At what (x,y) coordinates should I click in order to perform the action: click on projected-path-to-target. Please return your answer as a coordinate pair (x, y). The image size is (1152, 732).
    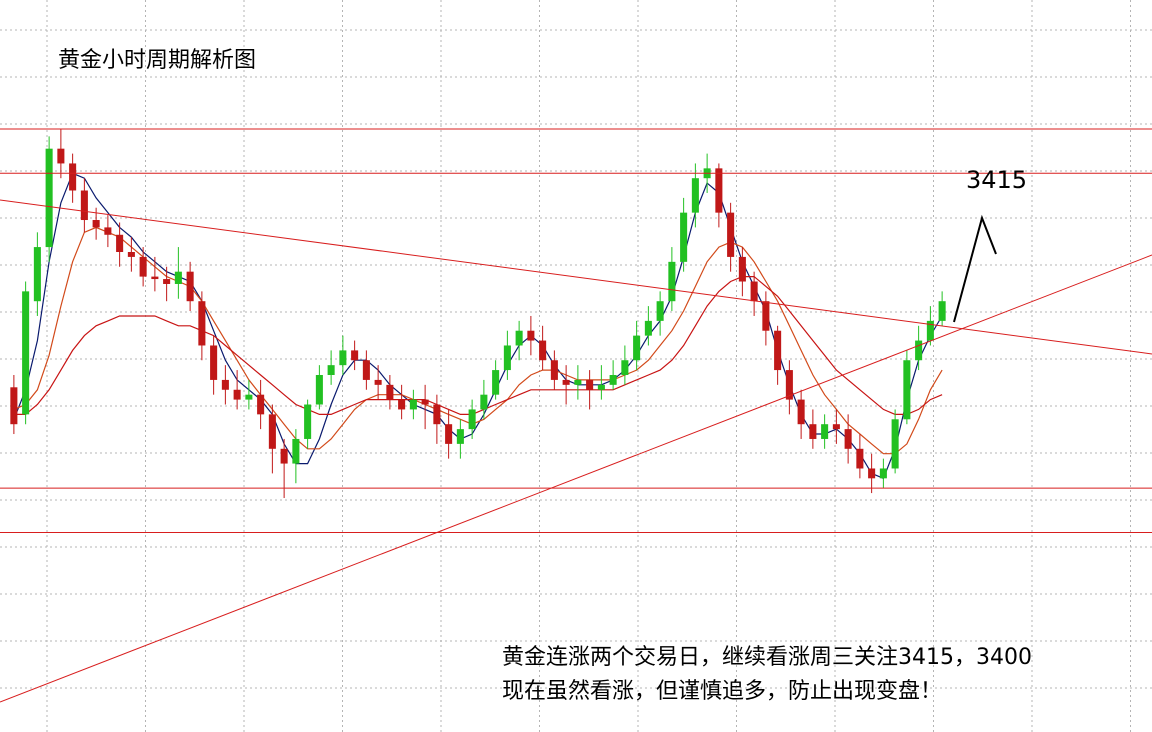
    Looking at the image, I should click on (975, 268).